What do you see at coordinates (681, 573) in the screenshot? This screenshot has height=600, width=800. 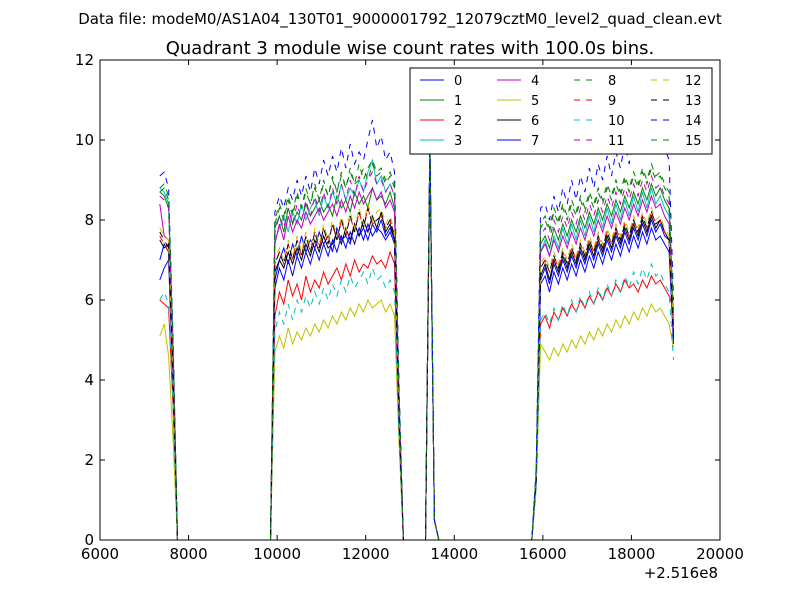 I see `x-offset-label: +2.516e8` at bounding box center [681, 573].